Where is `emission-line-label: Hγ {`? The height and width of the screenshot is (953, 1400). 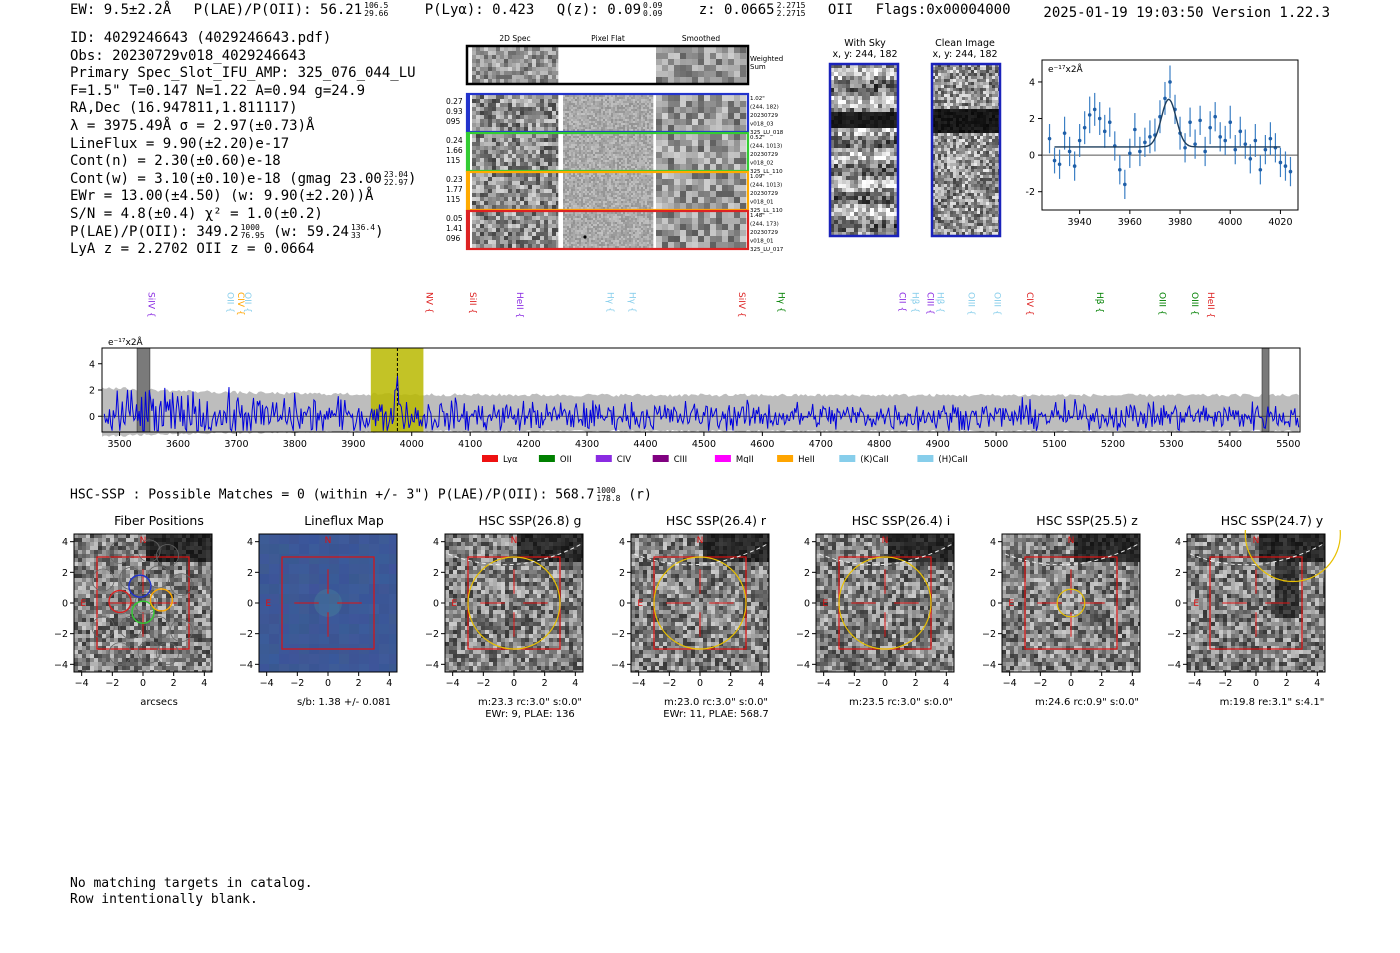 emission-line-label: Hγ { is located at coordinates (781, 302).